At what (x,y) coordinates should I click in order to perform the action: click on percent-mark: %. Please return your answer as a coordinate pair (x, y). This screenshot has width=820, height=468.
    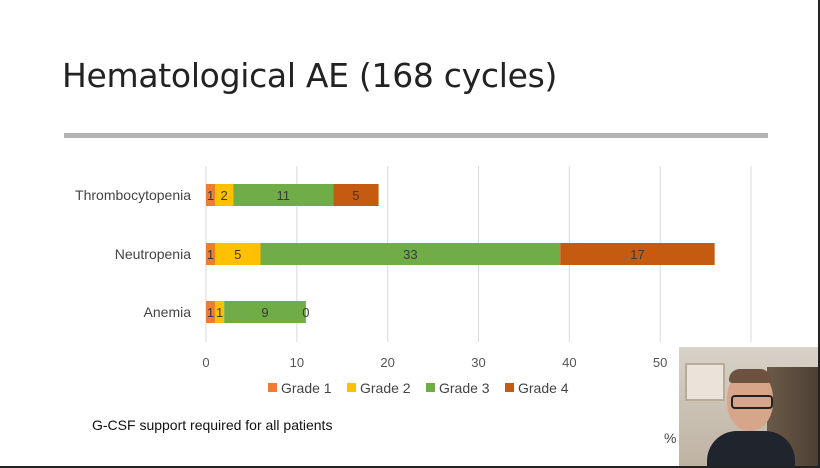
    Looking at the image, I should click on (670, 438).